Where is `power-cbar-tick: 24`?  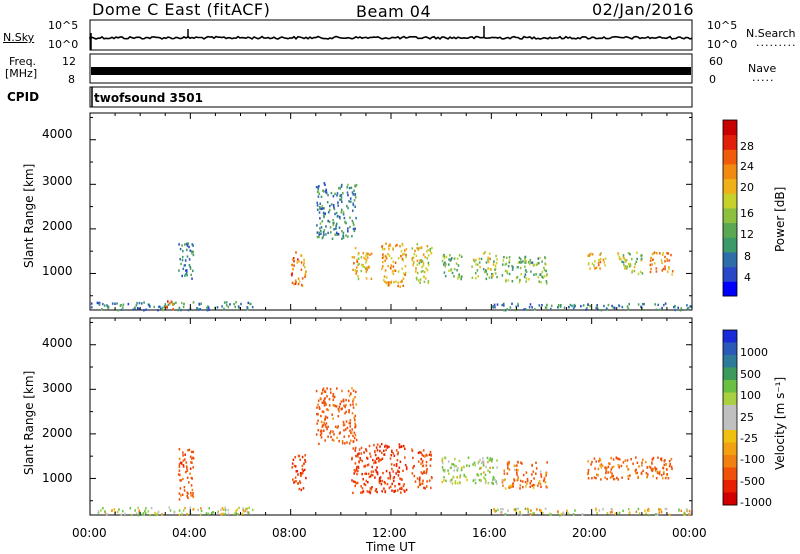
power-cbar-tick: 24 is located at coordinates (747, 166).